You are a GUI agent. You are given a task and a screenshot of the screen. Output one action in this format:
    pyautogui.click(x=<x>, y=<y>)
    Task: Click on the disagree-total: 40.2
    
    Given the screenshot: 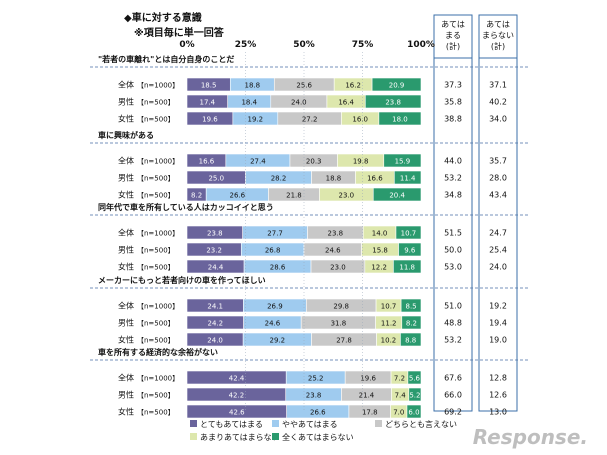 What is the action you would take?
    pyautogui.click(x=498, y=102)
    